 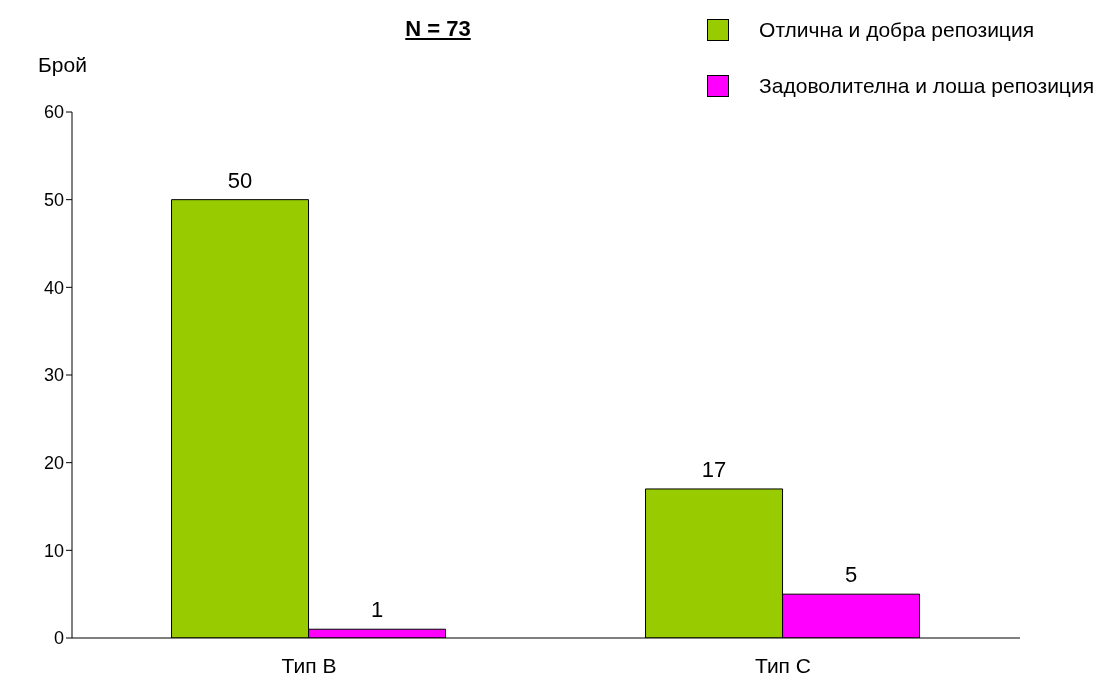 What do you see at coordinates (377, 610) in the screenshot?
I see `data-label: 1` at bounding box center [377, 610].